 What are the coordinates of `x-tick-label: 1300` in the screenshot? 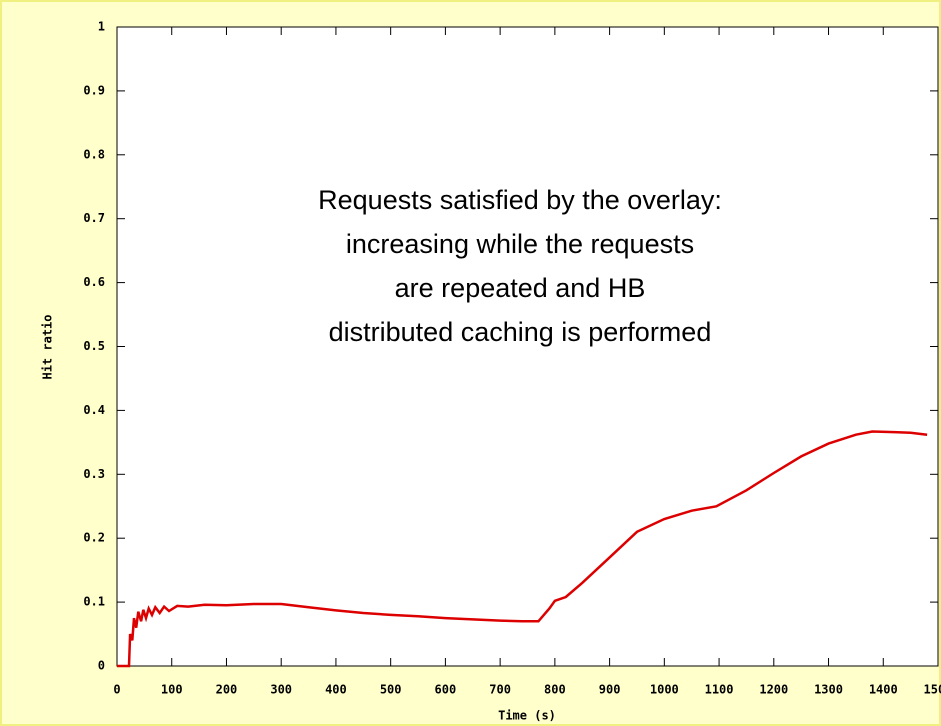 It's located at (828, 690).